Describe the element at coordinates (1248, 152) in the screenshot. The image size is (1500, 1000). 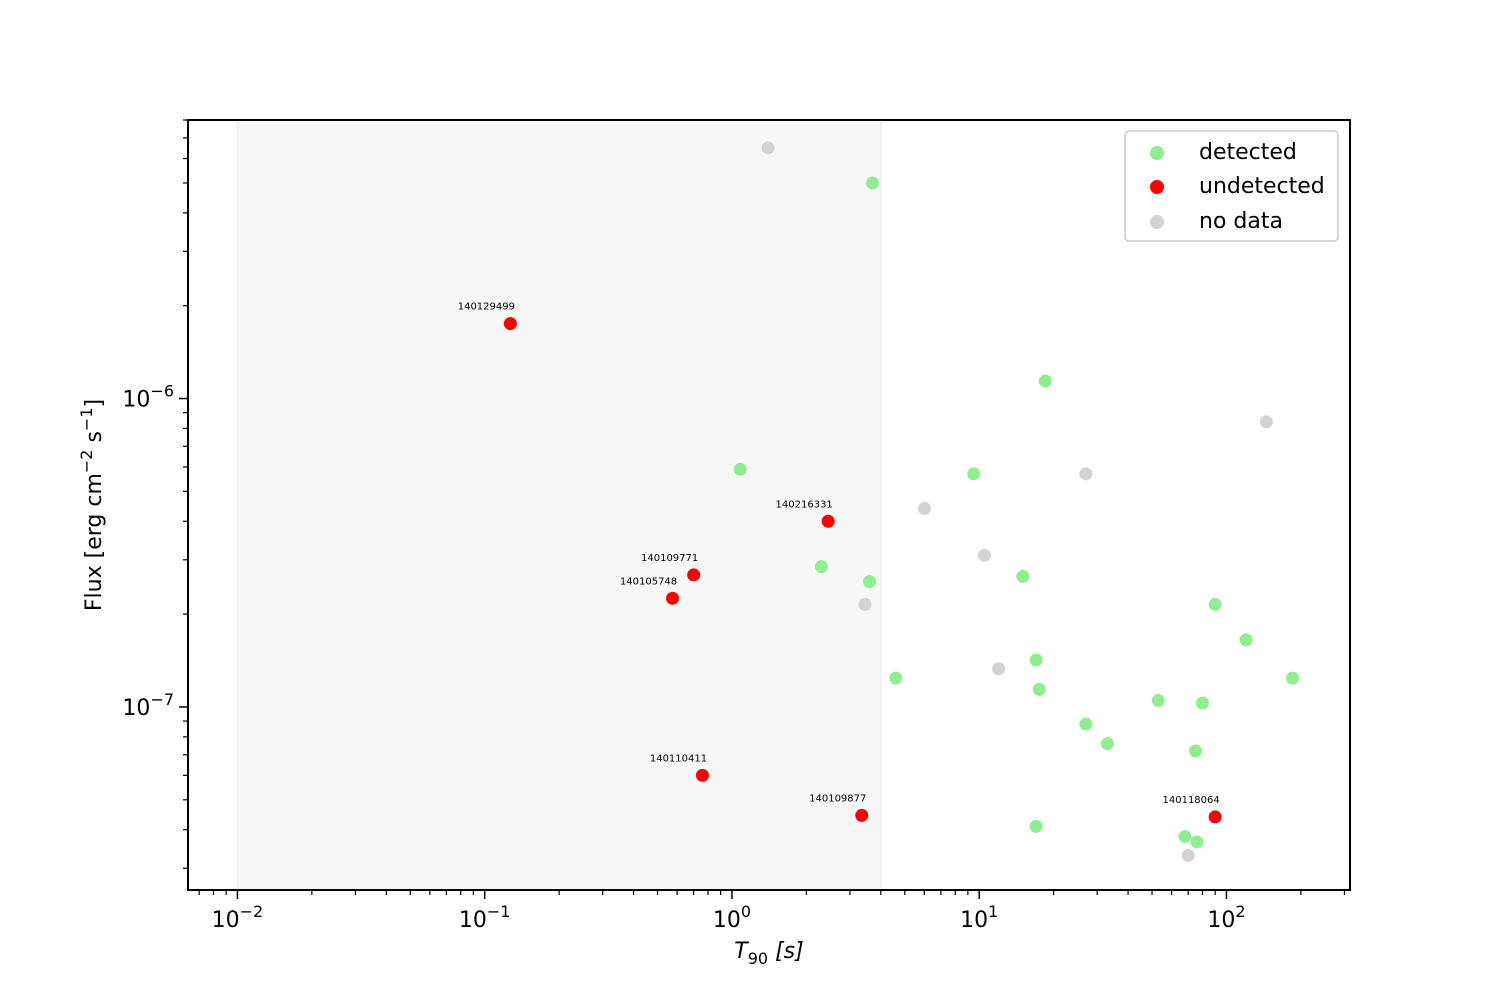
I see `legend-label-detected: detected` at that location.